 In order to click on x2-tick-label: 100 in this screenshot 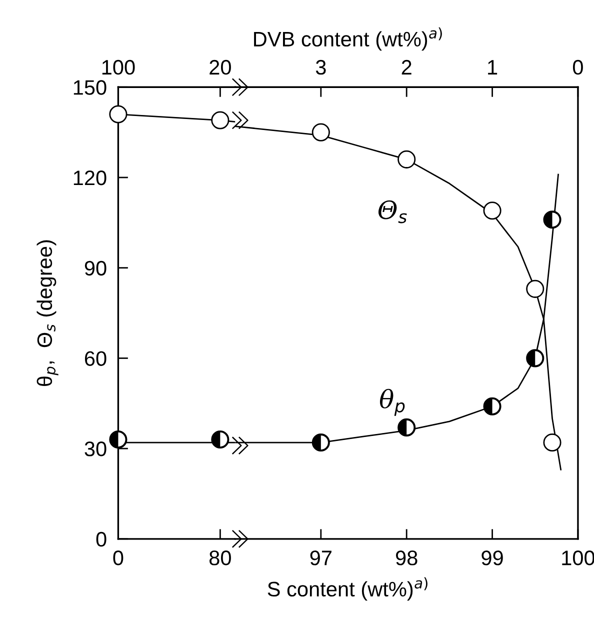, I will do `click(118, 67)`.